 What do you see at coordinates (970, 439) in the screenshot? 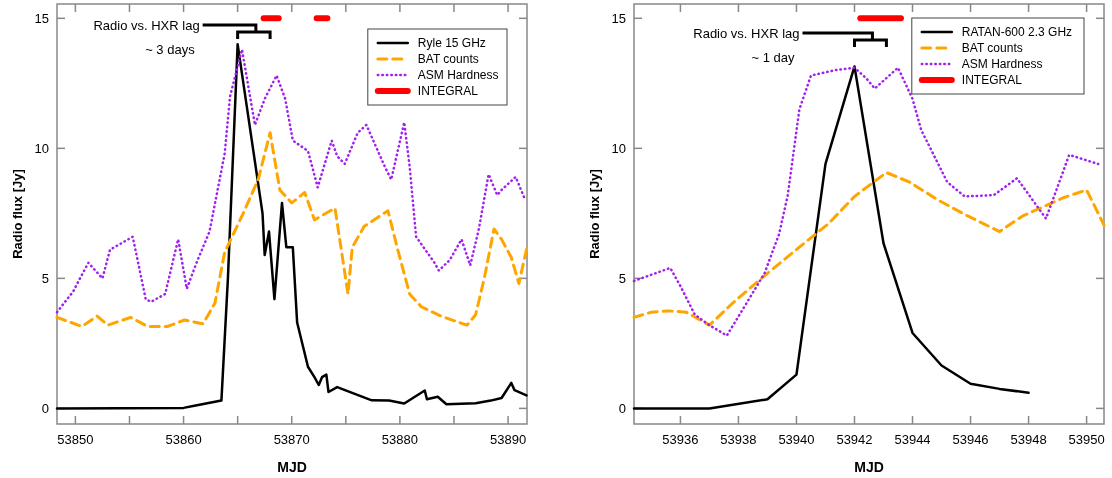
I see `x-tick-label: 53946` at bounding box center [970, 439].